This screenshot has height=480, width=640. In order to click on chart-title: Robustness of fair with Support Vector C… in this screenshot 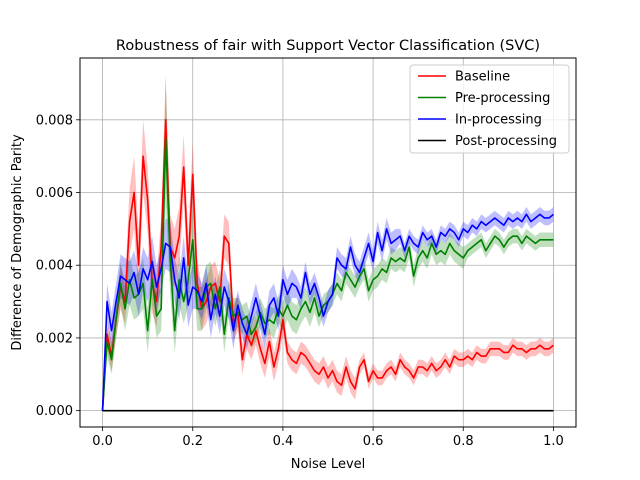, I will do `click(328, 46)`.